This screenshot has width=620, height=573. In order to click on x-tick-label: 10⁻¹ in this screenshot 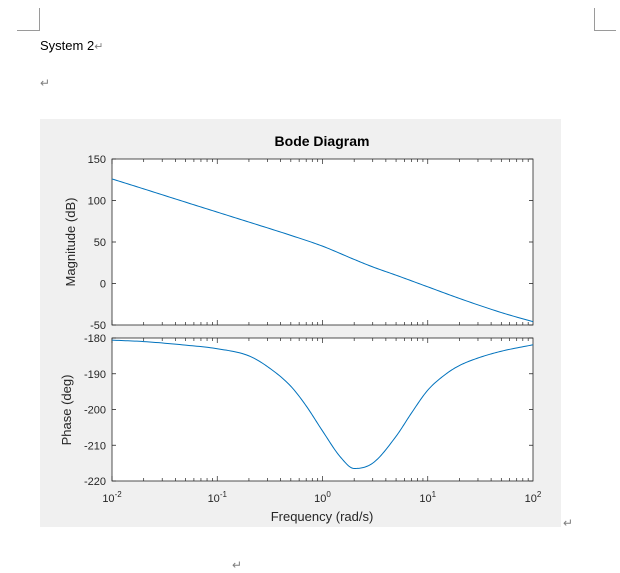, I will do `click(218, 497)`.